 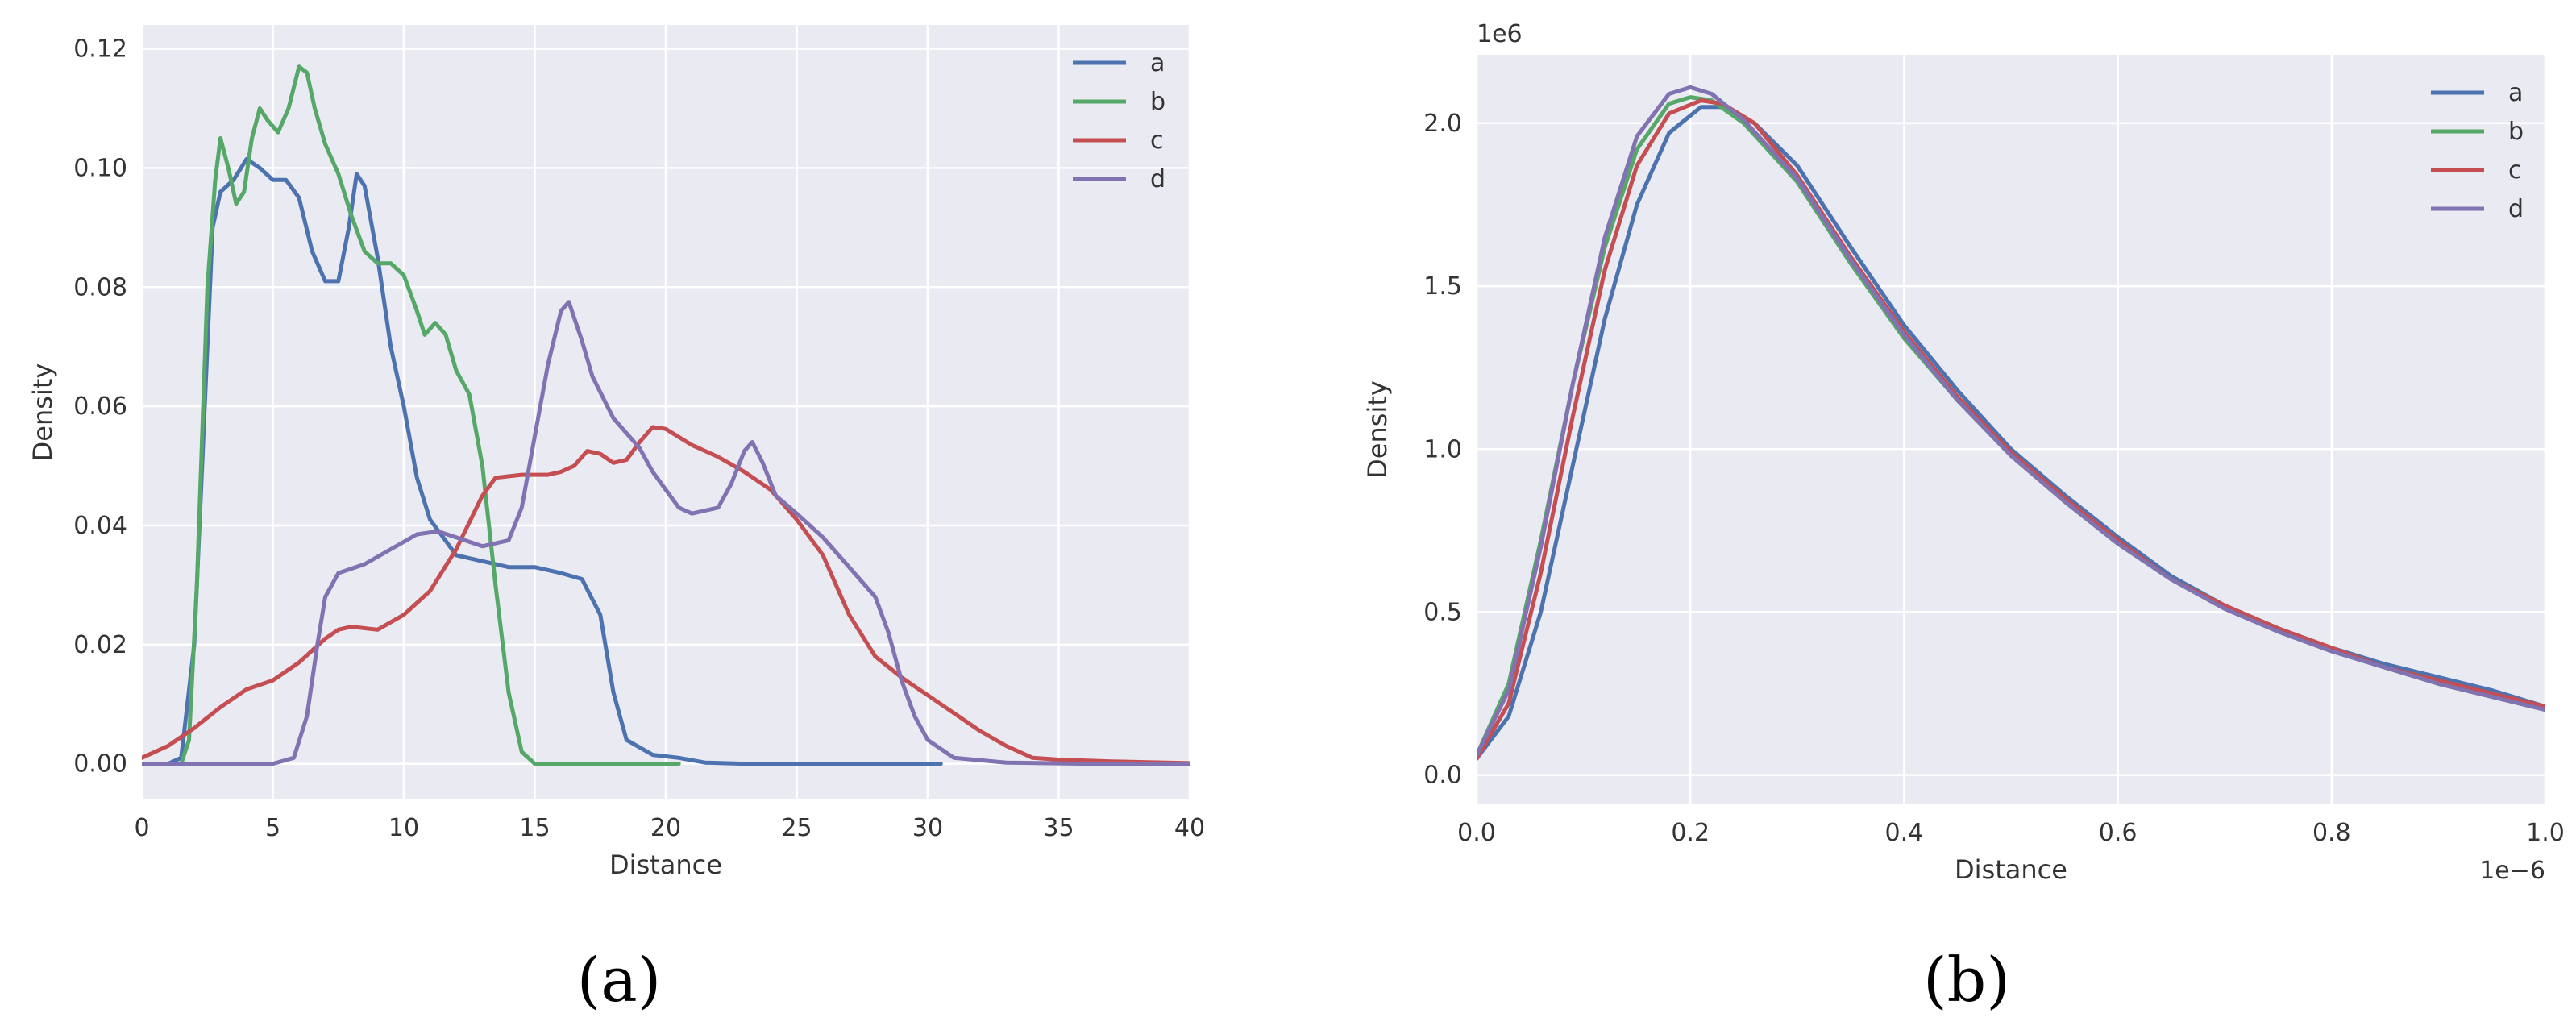 What do you see at coordinates (2512, 871) in the screenshot?
I see `x-offset-text: 1e−6` at bounding box center [2512, 871].